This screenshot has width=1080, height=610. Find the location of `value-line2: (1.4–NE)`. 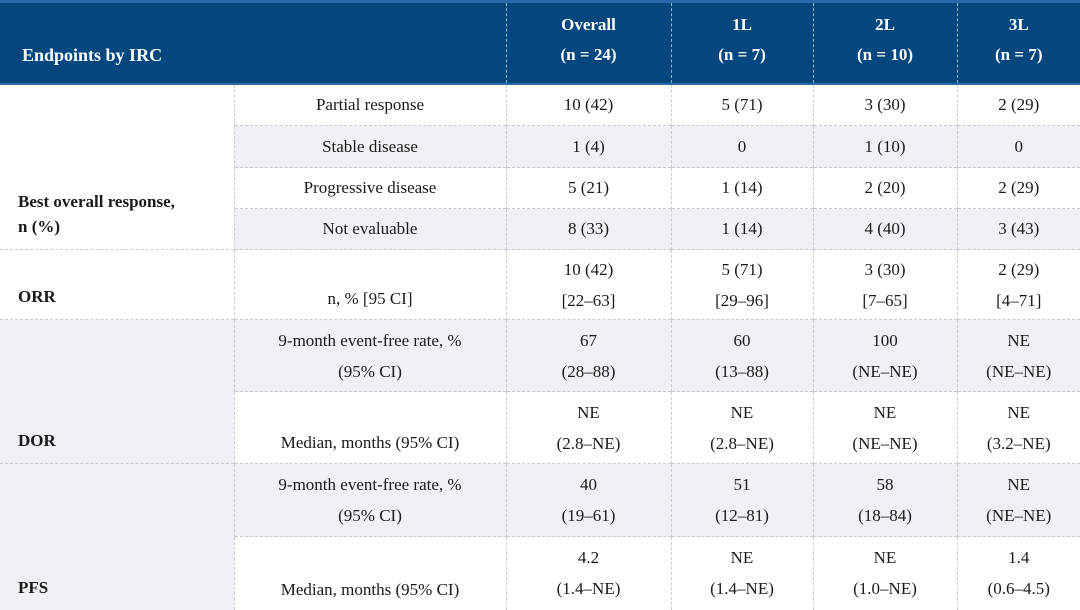

value-line2: (1.4–NE) is located at coordinates (589, 588).